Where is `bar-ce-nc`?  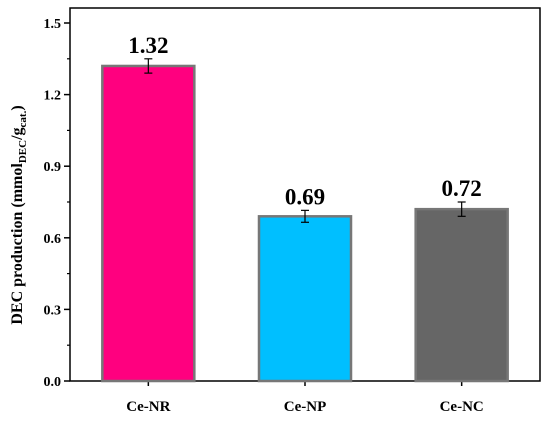 bar-ce-nc is located at coordinates (461, 295).